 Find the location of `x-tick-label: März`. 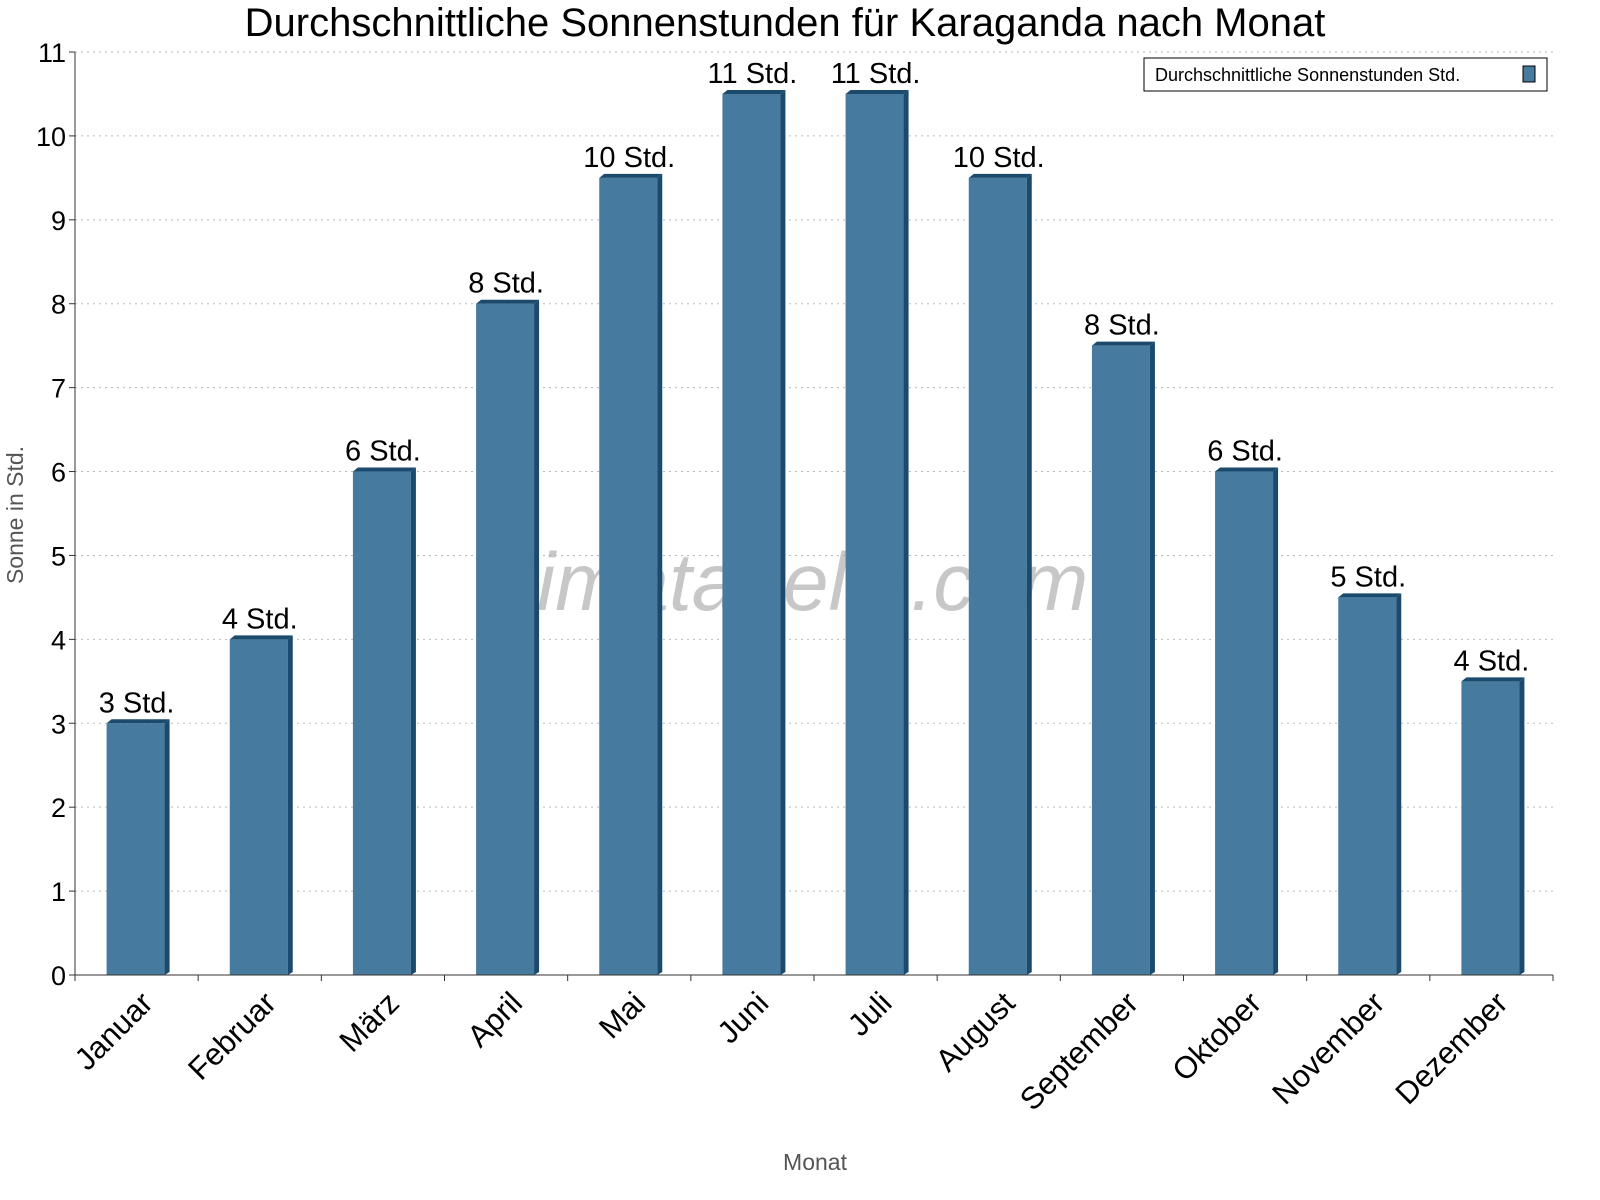

x-tick-label: März is located at coordinates (368, 1021).